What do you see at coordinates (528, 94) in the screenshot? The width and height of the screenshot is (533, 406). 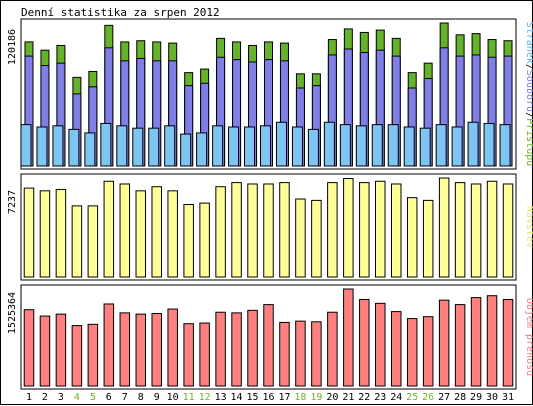 I see `series-legend-hits-files-pages: Stránek/Souborů/Přístupů` at bounding box center [528, 94].